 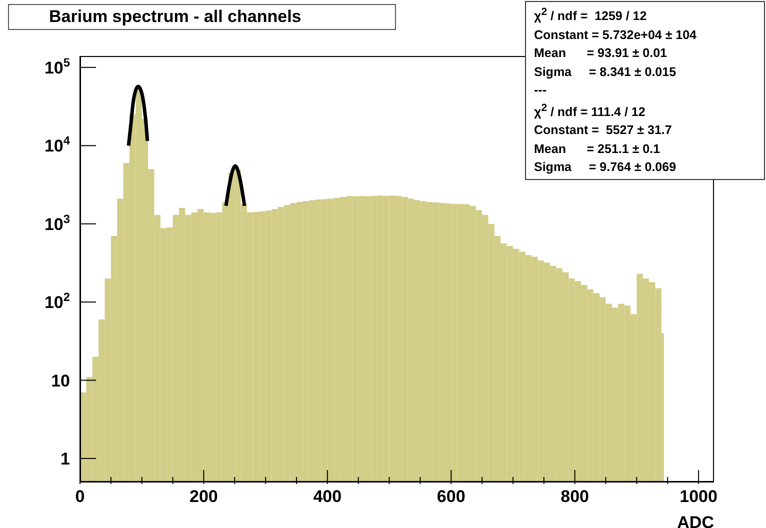 I want to click on y-tick-label: 10$^{2}$, so click(x=57, y=301).